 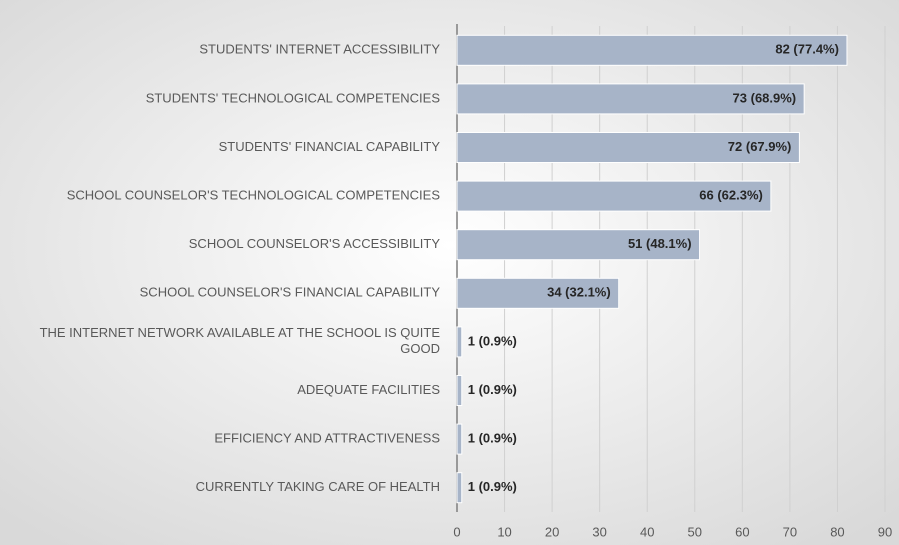 I want to click on x-tick-label: 70, so click(x=790, y=531).